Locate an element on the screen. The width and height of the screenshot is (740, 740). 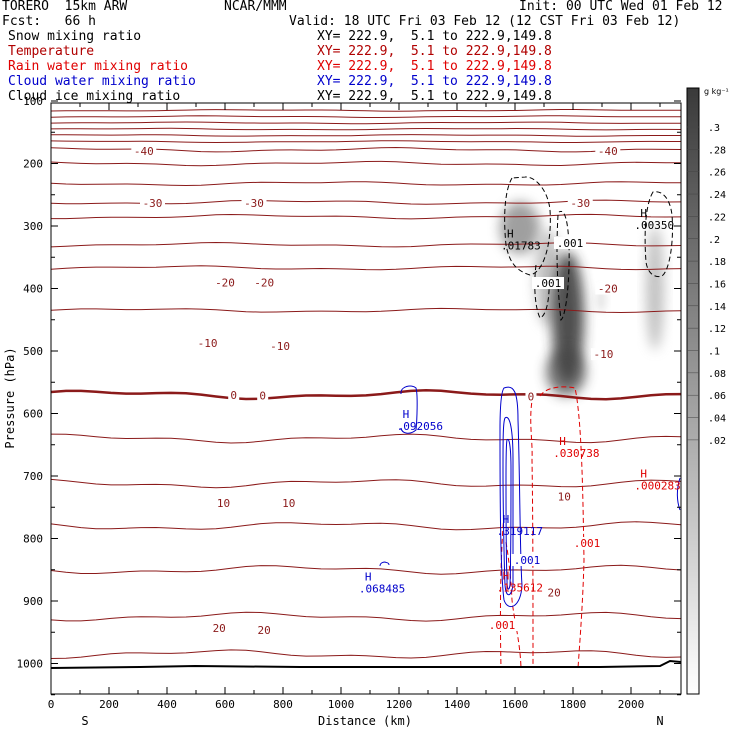
snow-maximum-value: .00350 is located at coordinates (654, 225).